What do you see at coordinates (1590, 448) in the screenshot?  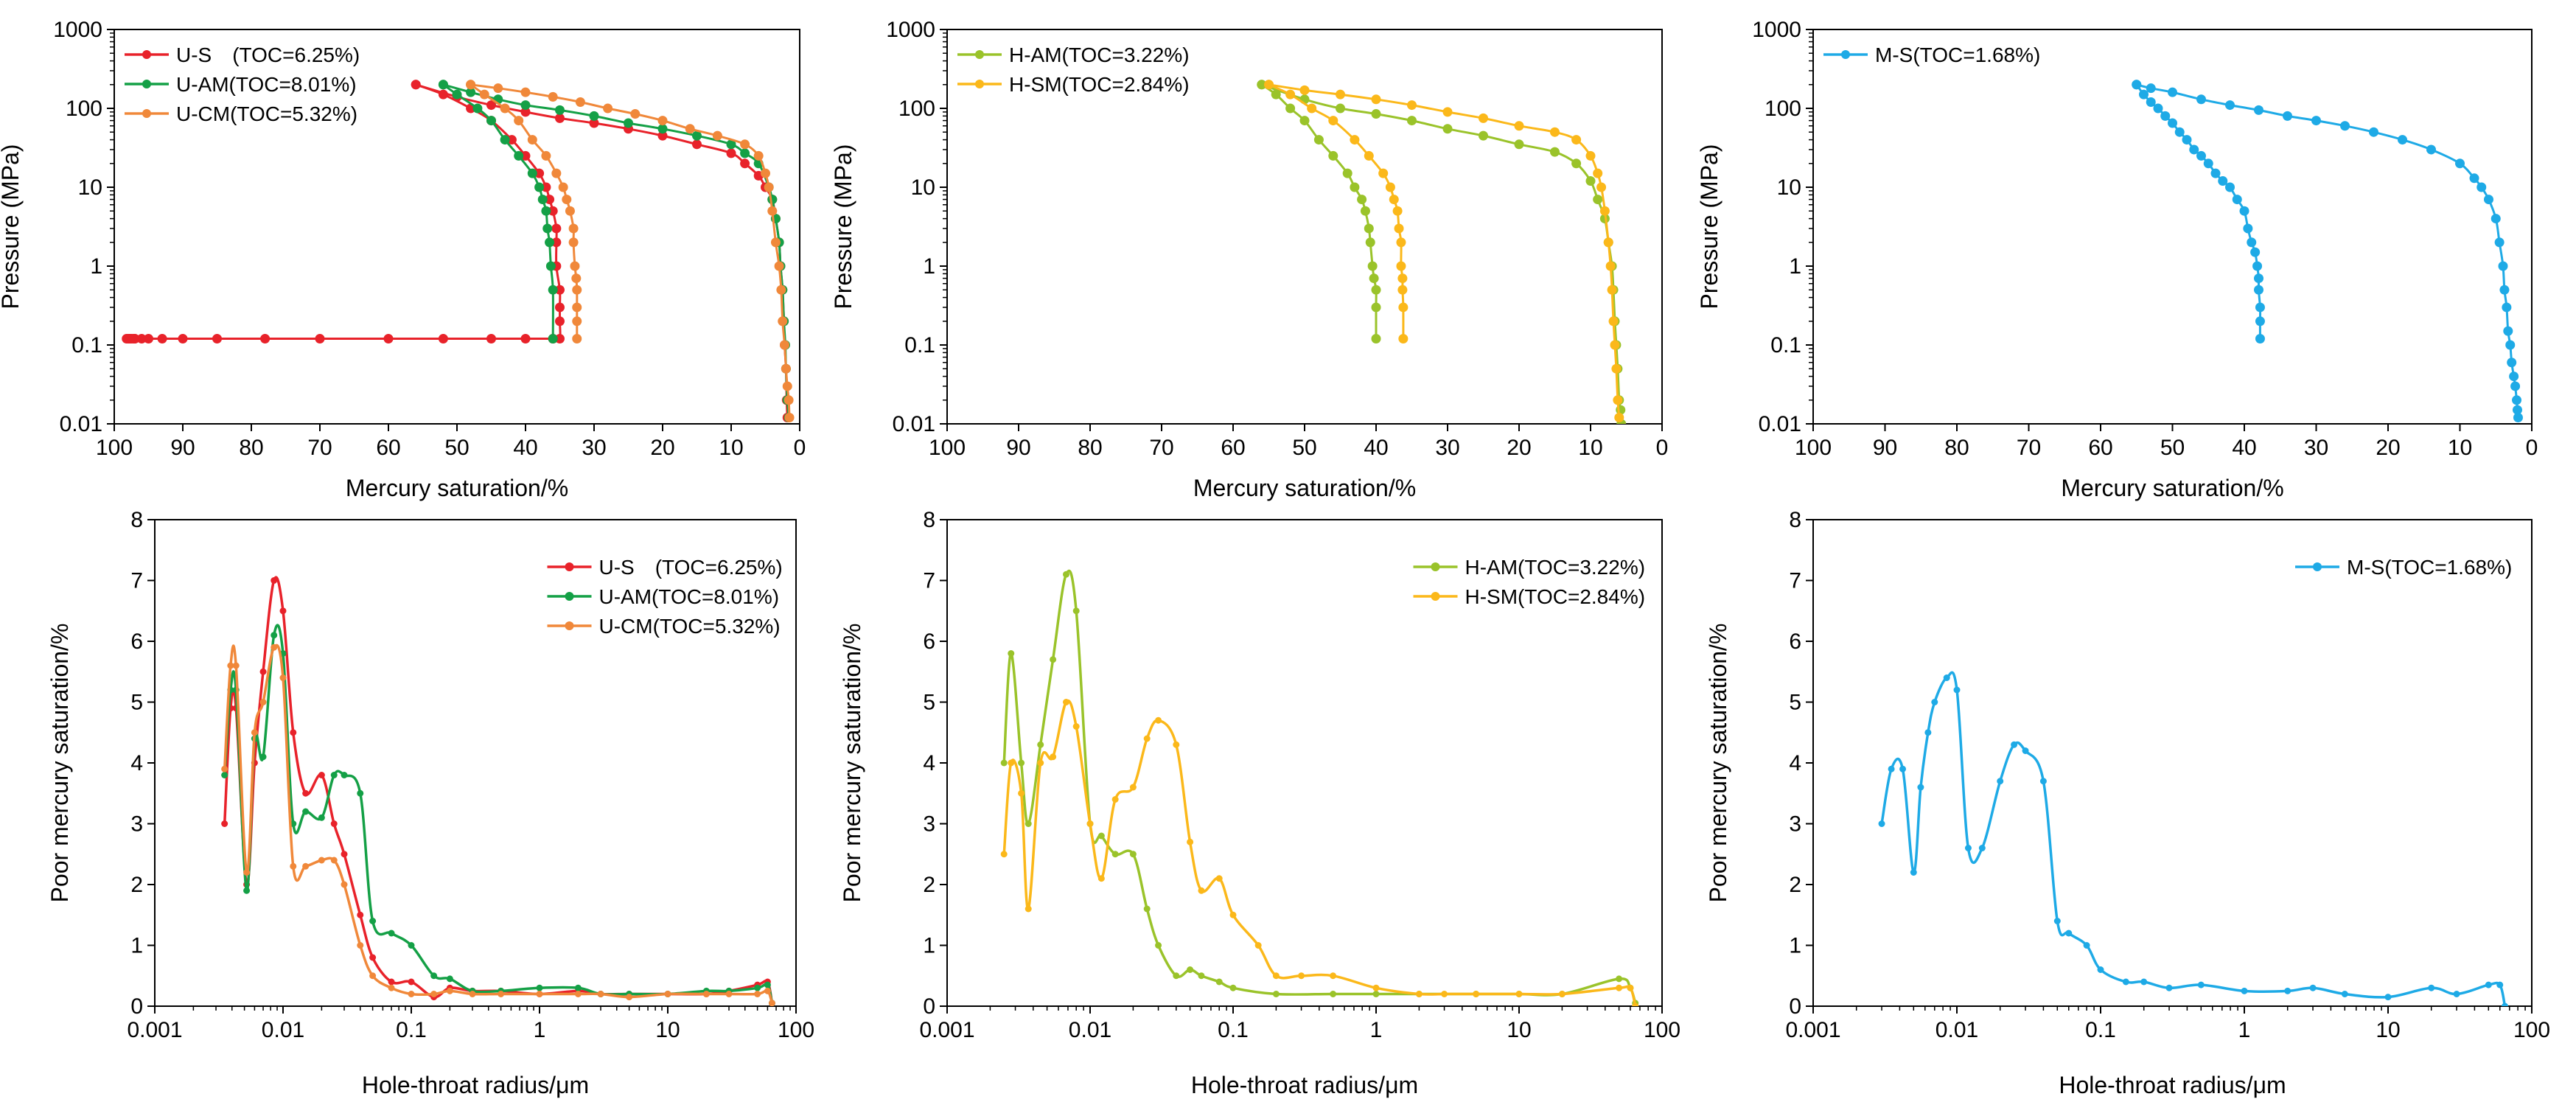 I see `x-tick-label: 10` at bounding box center [1590, 448].